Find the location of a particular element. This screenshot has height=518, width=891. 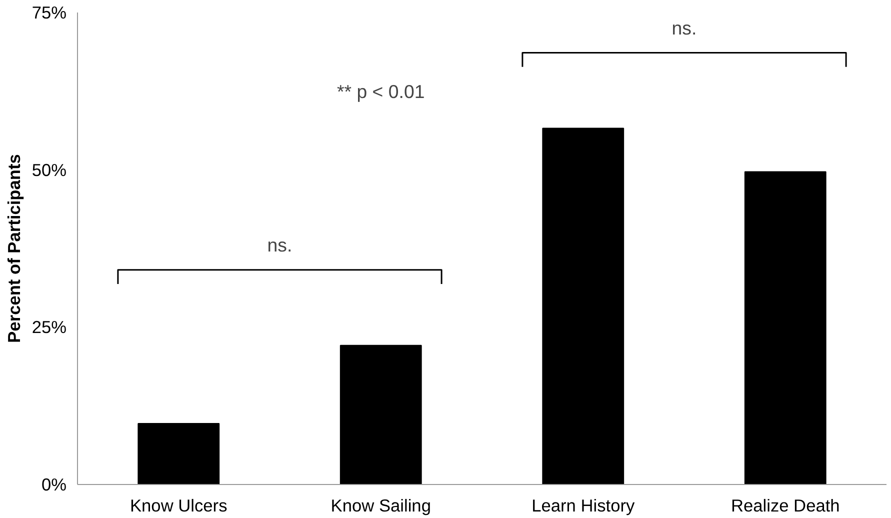

y-tick-label: 0% is located at coordinates (53, 484).